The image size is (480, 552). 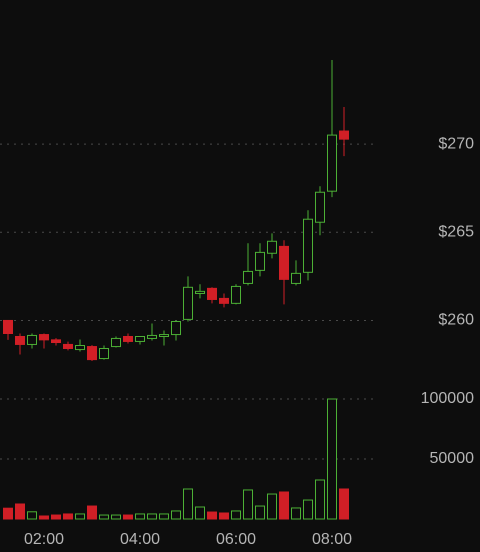 What do you see at coordinates (456, 320) in the screenshot?
I see `y-tick-label: $260` at bounding box center [456, 320].